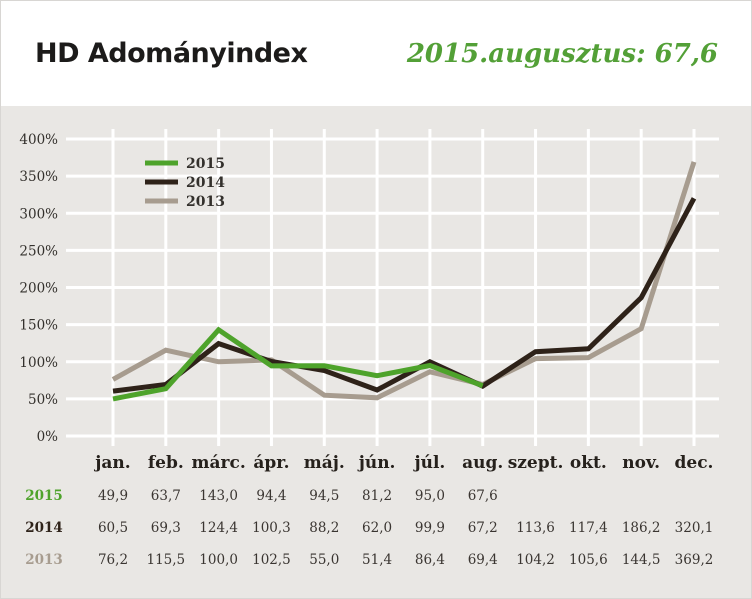 The image size is (752, 599). I want to click on x-axis-month-label: nov., so click(641, 463).